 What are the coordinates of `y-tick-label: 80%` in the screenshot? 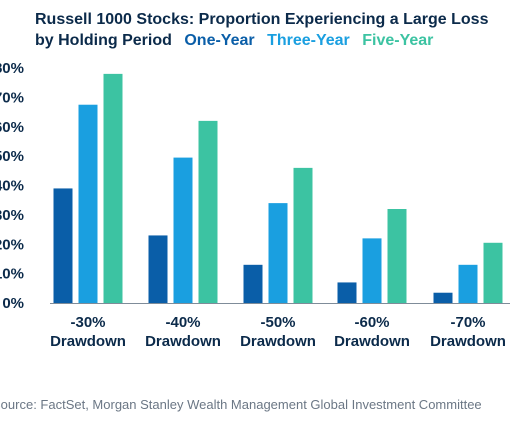 It's located at (12, 68).